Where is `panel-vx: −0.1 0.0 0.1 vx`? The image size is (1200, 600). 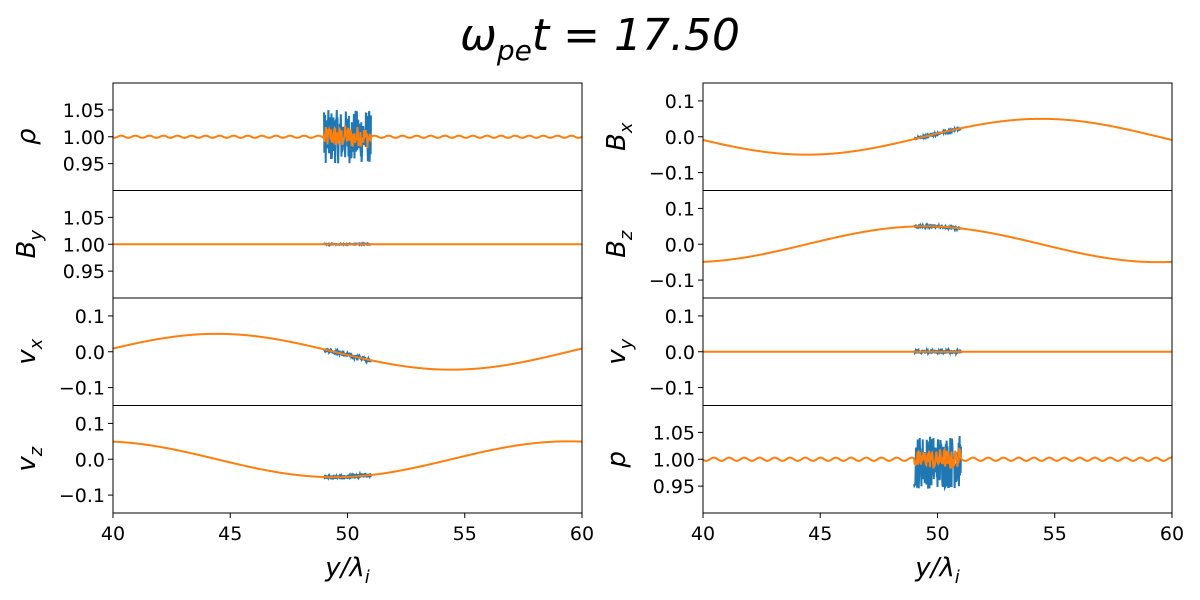
panel-vx: −0.1 0.0 0.1 vx is located at coordinates (297, 351).